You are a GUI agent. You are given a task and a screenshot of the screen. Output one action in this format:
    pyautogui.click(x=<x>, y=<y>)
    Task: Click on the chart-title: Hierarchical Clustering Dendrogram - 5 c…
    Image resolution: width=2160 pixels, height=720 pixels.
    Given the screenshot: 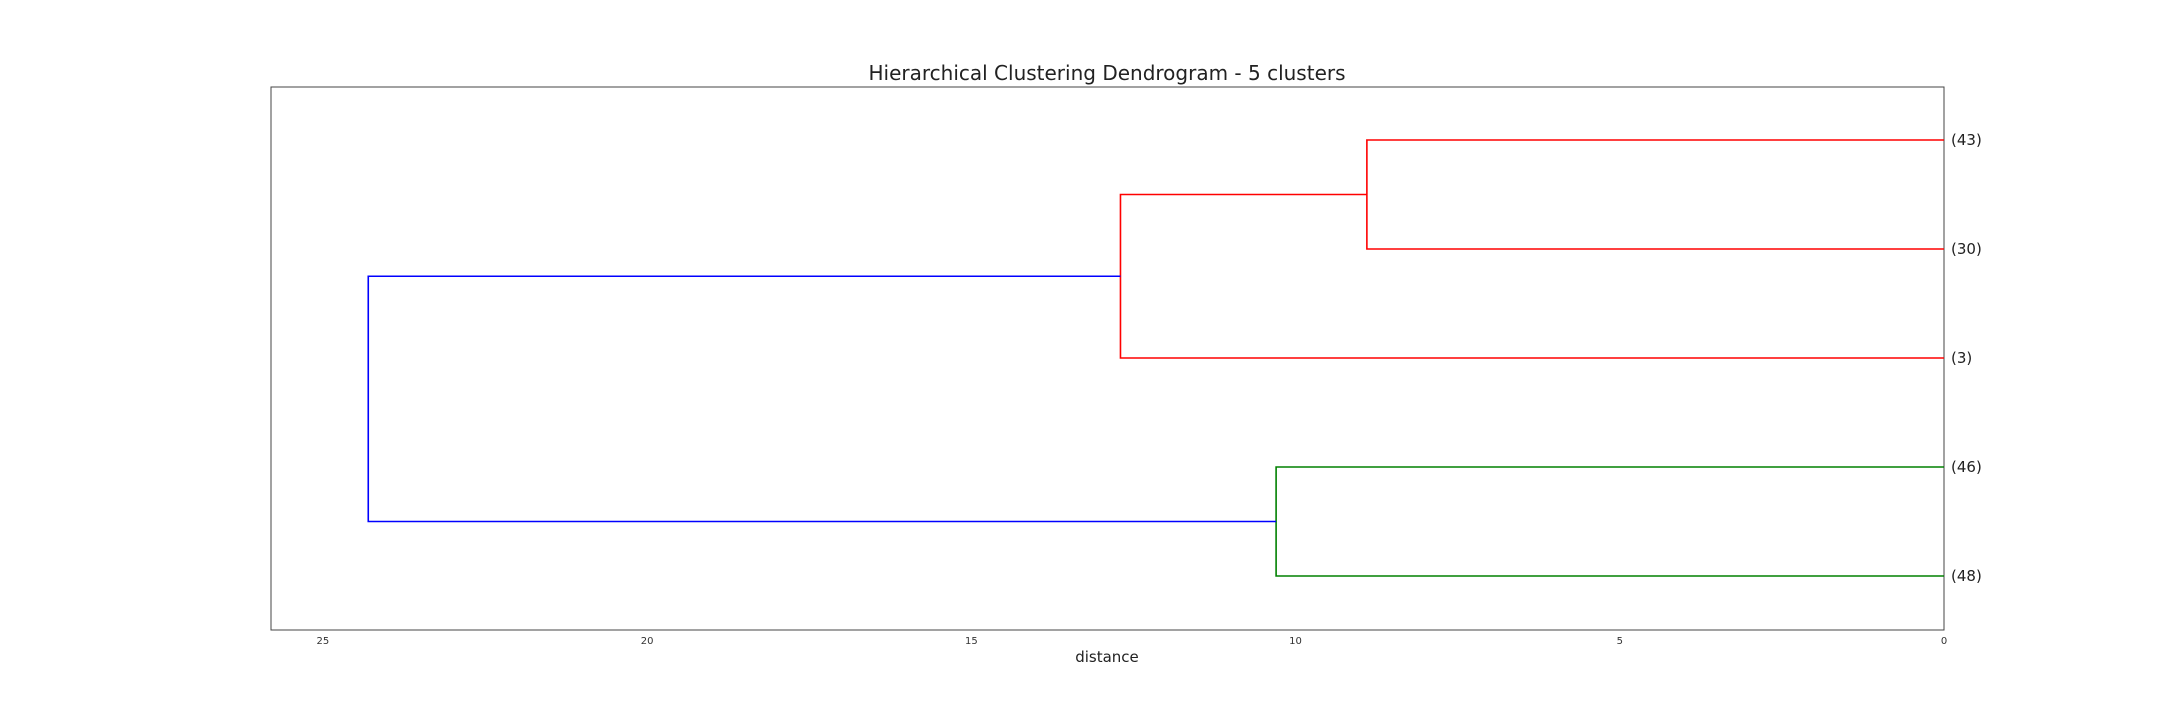 What is the action you would take?
    pyautogui.click(x=1106, y=73)
    